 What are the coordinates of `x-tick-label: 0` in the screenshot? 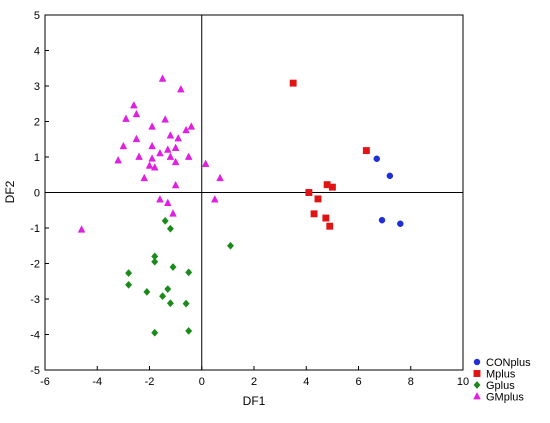 It's located at (202, 382).